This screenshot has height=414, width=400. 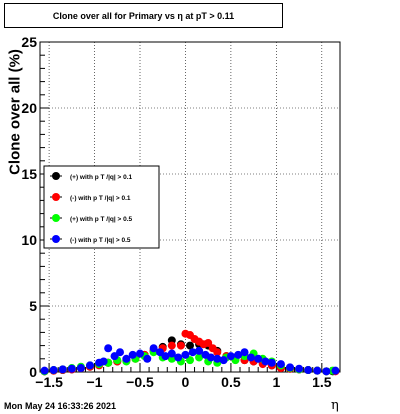 I want to click on x-tick-label: 0, so click(x=186, y=382).